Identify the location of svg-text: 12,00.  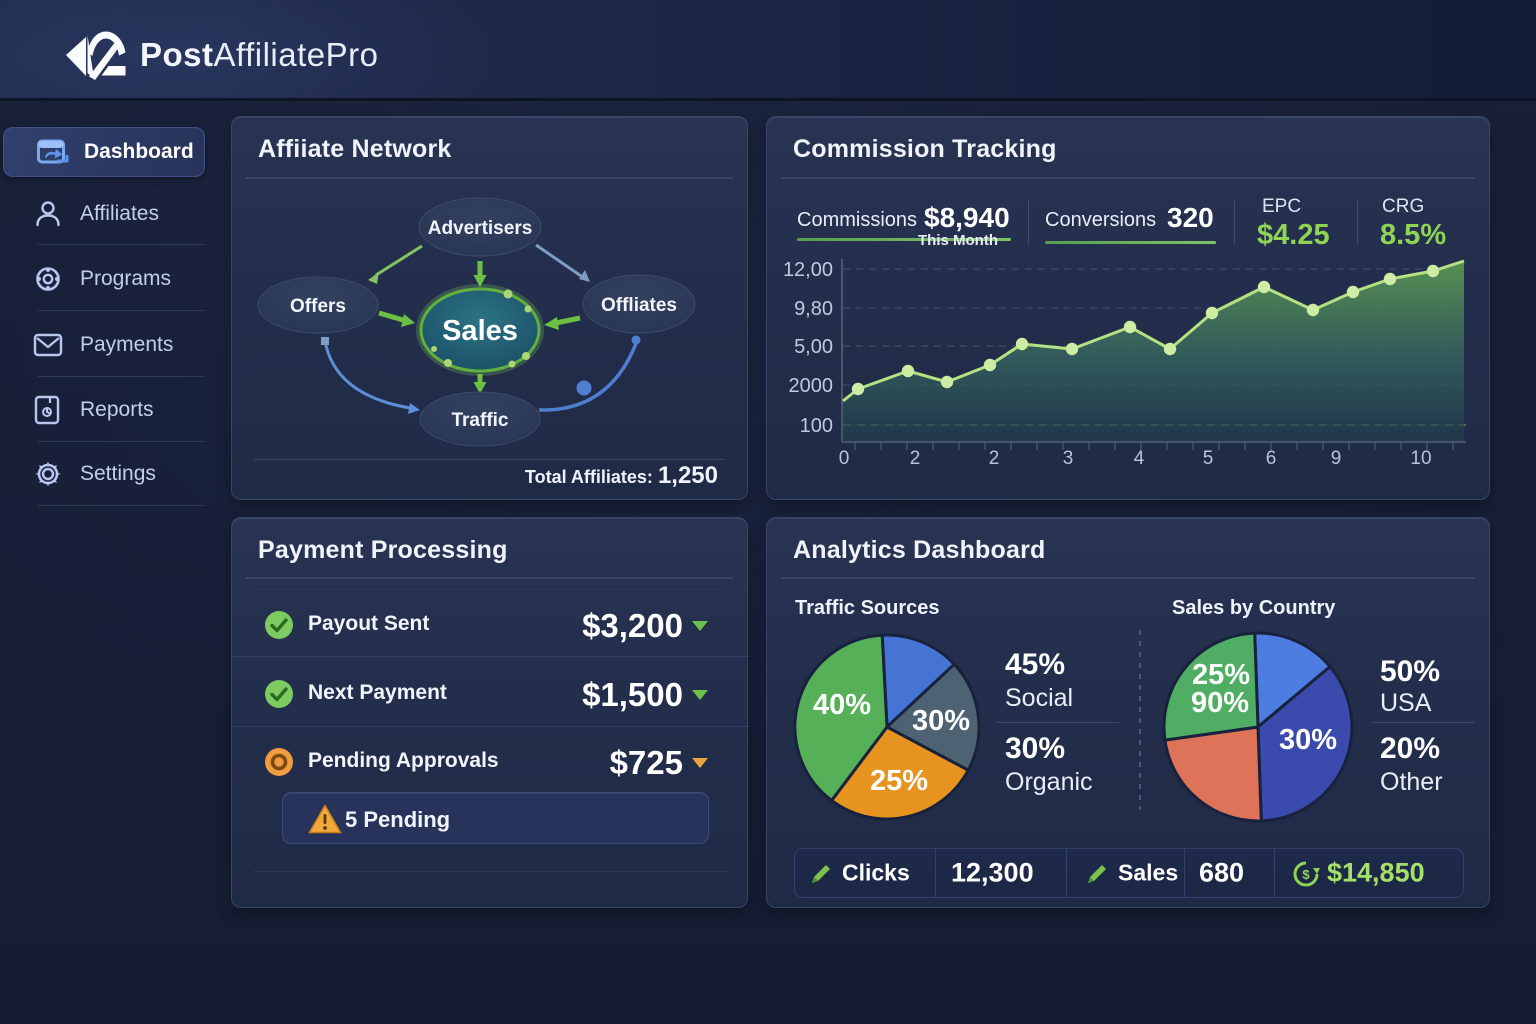
(808, 270).